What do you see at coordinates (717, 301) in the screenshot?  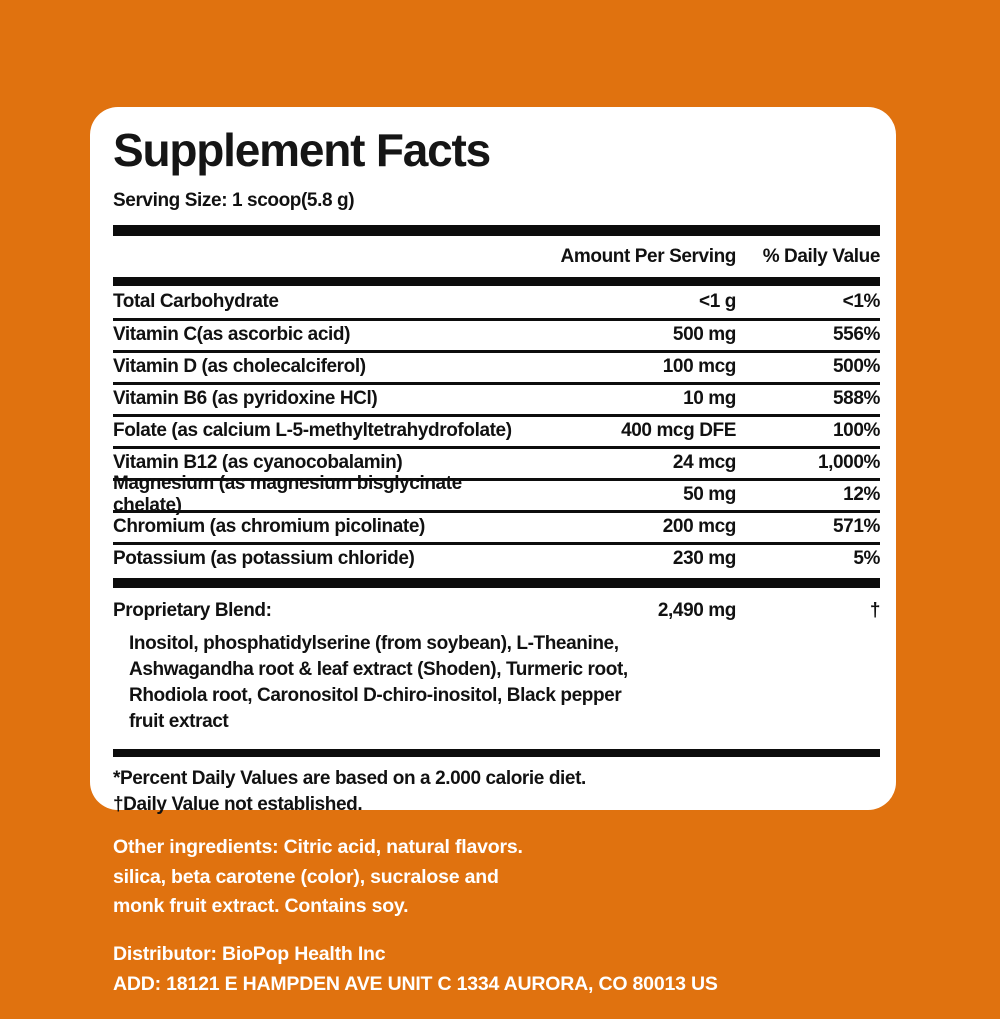 I see `nutrient-amount: <1 g` at bounding box center [717, 301].